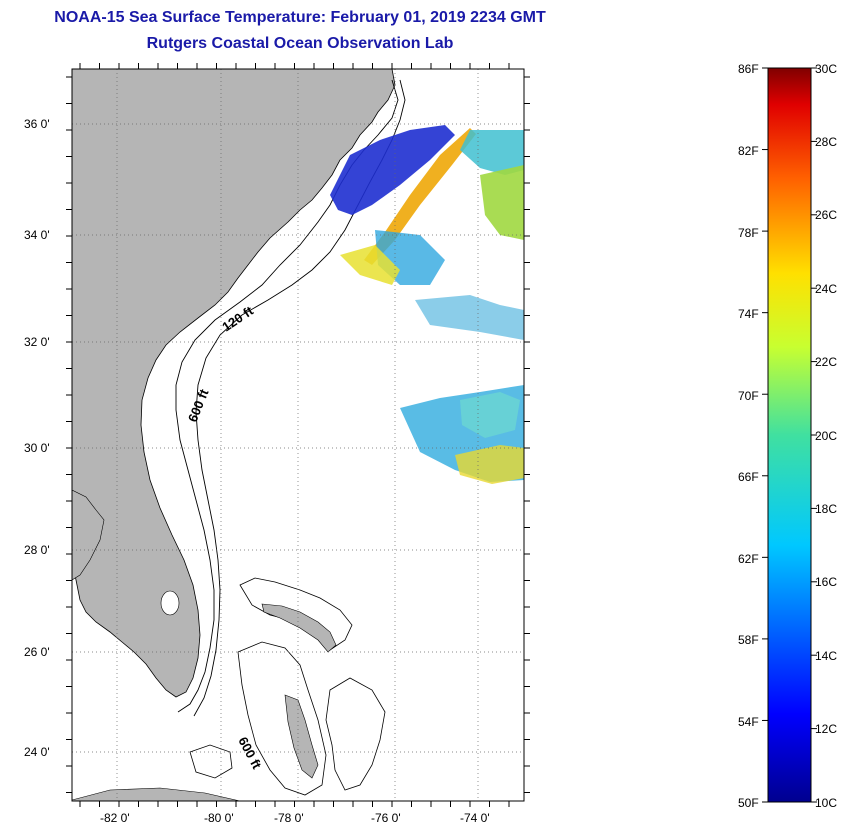 The width and height of the screenshot is (849, 832). Describe the element at coordinates (826, 215) in the screenshot. I see `colorbar-c-26: 26C` at that location.